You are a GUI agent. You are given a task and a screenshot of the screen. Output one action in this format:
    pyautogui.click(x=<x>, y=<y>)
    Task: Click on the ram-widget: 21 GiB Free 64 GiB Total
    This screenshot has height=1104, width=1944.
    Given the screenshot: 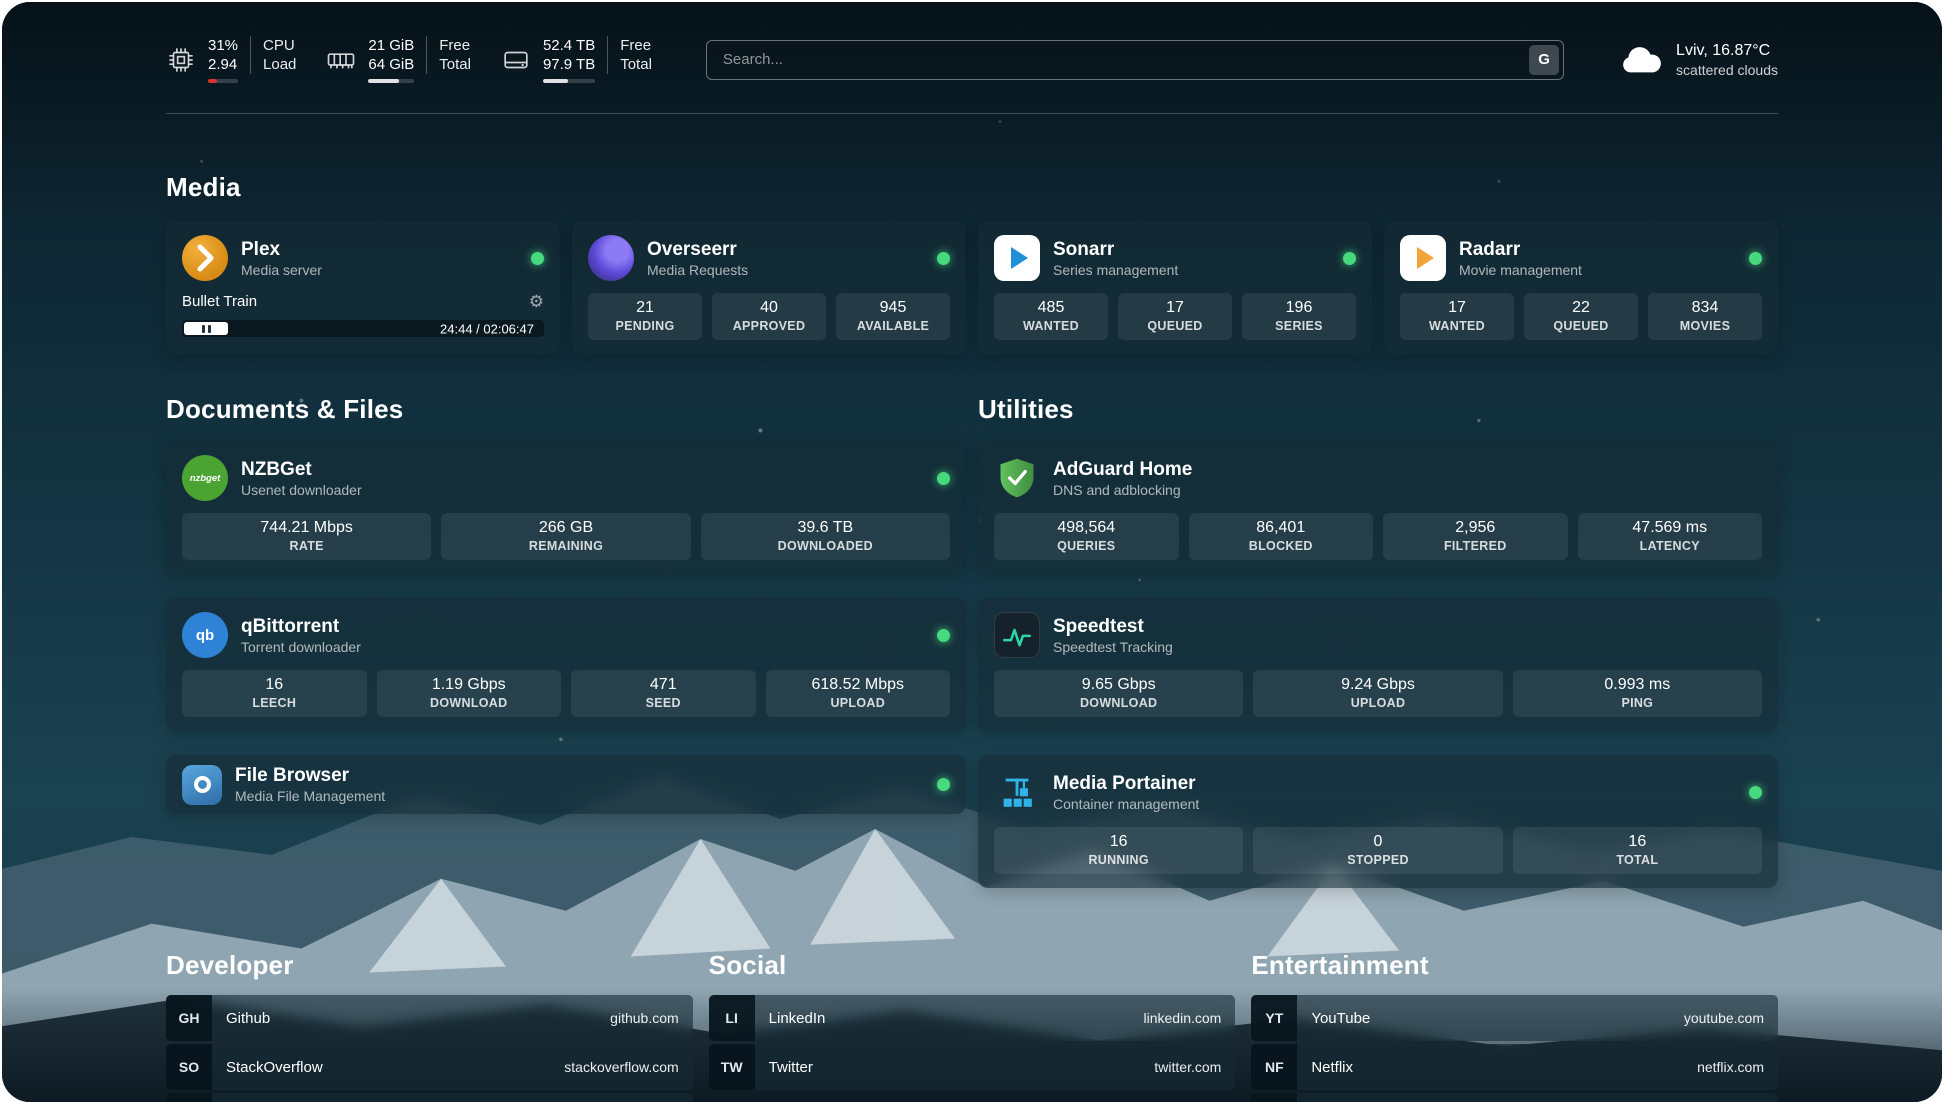 What is the action you would take?
    pyautogui.click(x=398, y=59)
    